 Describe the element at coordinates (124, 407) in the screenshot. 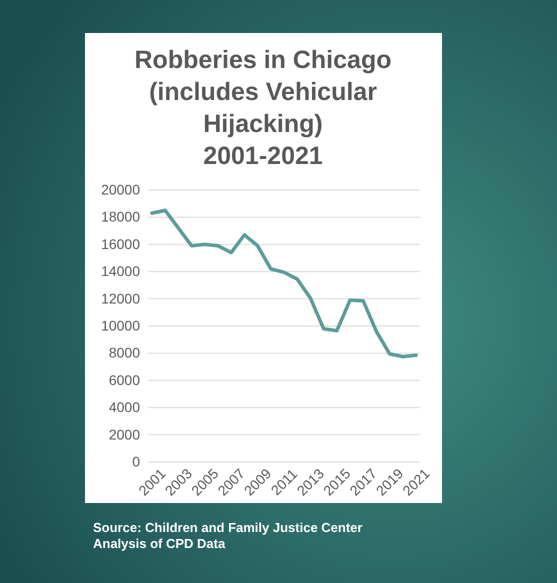

I see `y-tick-label: 4000` at that location.